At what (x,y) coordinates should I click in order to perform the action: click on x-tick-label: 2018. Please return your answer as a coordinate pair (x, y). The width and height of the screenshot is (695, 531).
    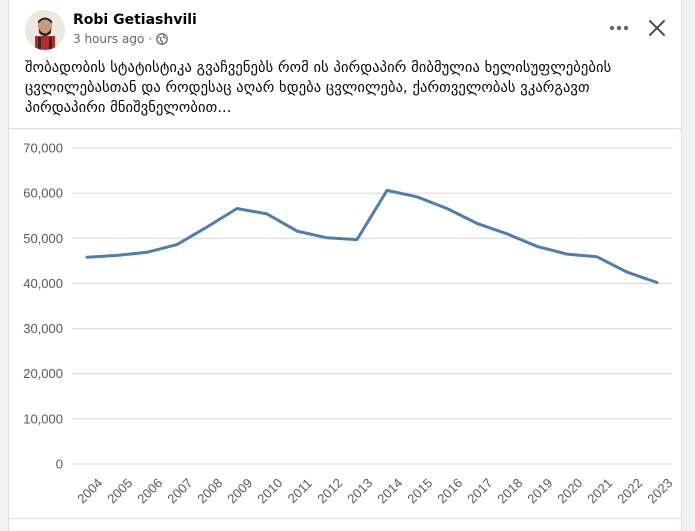
    Looking at the image, I should click on (509, 490).